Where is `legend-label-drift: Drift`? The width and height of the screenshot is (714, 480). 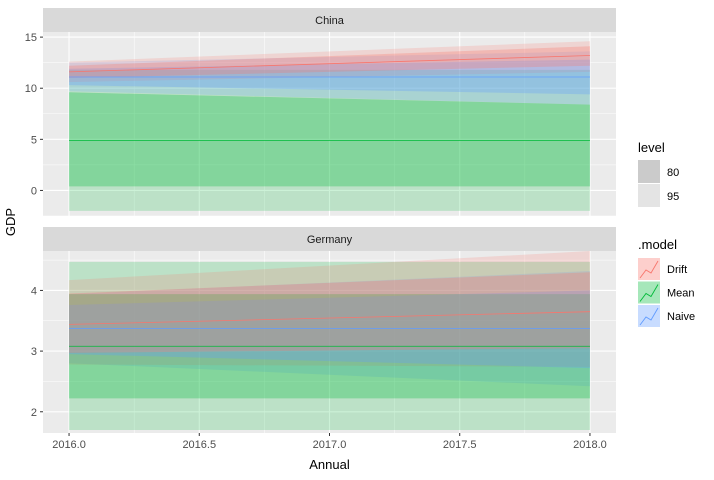
legend-label-drift: Drift is located at coordinates (677, 270).